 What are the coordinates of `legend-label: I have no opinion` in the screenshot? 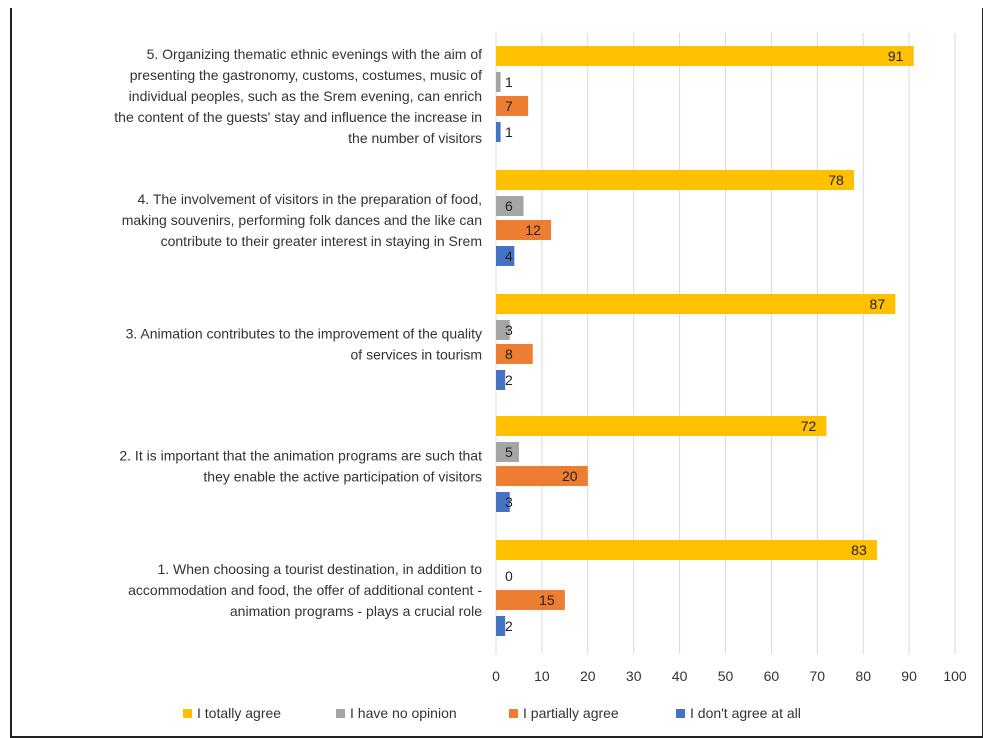 It's located at (403, 713).